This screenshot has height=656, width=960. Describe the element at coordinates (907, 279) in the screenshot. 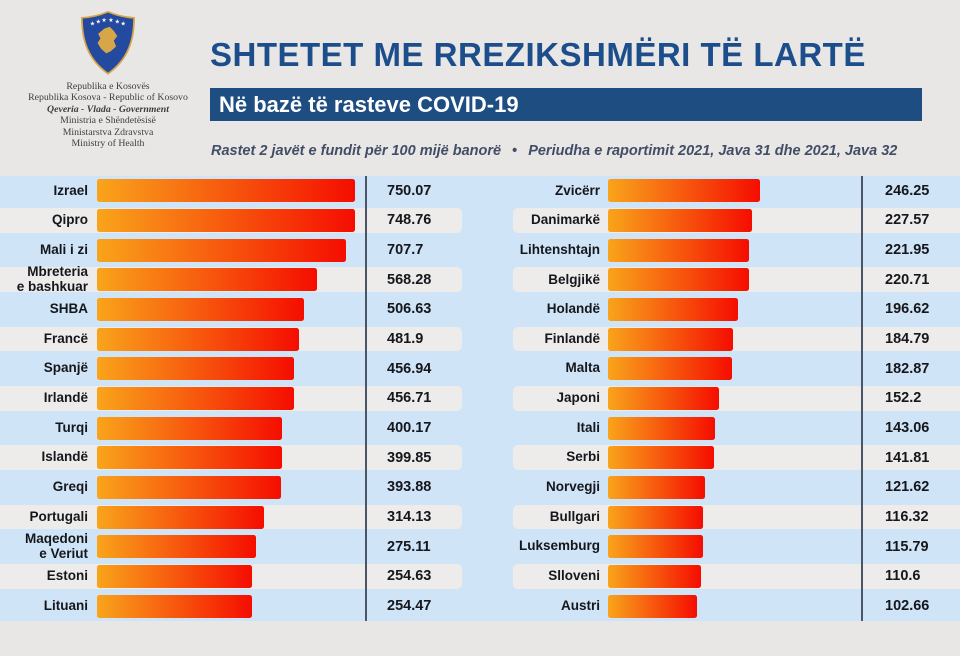

I see `value-label: 220.71` at that location.